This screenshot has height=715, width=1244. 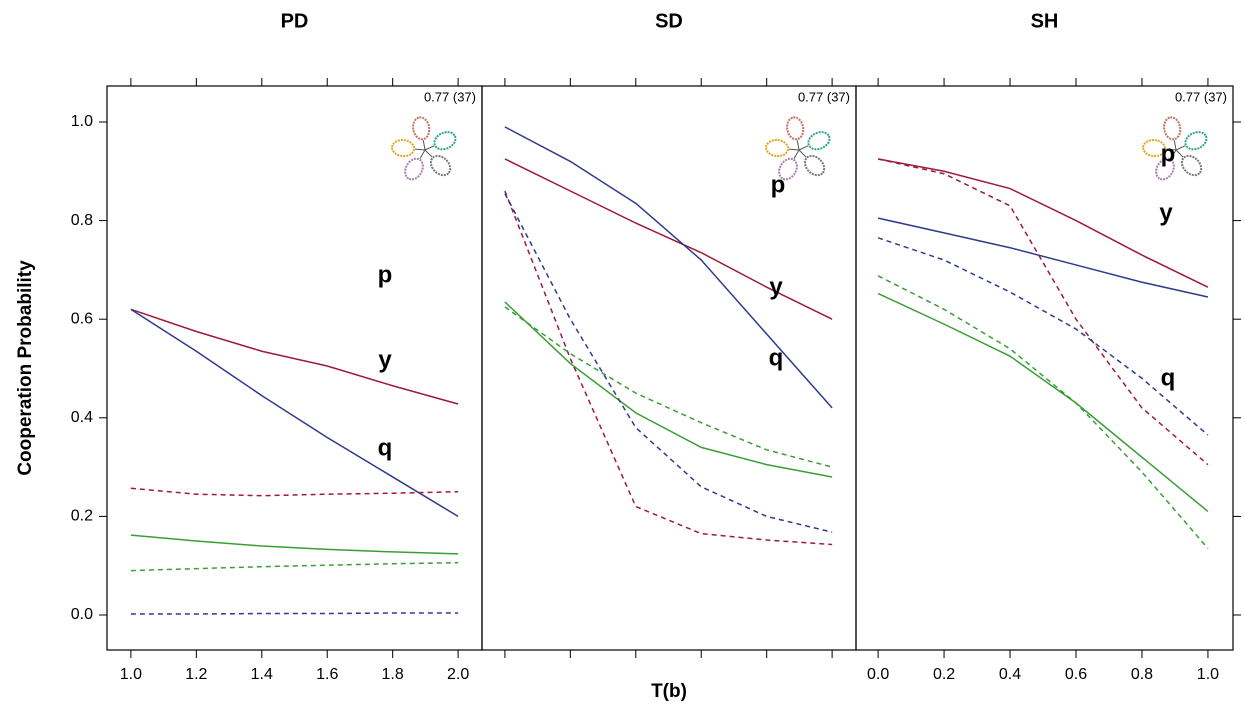 I want to click on y-tick-label: 0.6, so click(x=82, y=318).